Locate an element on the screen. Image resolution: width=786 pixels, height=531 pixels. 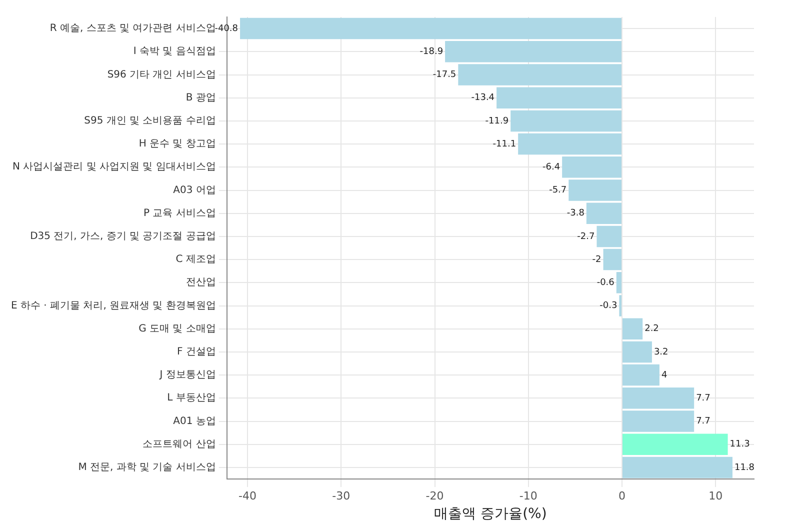
y-tick-label: J 정보통신업 is located at coordinates (187, 375).